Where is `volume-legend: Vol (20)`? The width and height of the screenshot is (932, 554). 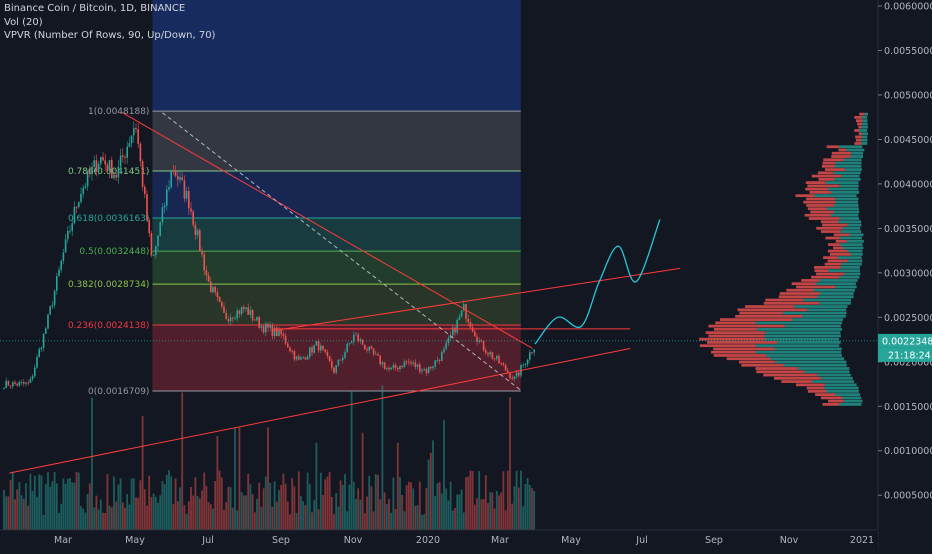
volume-legend: Vol (20) is located at coordinates (23, 22).